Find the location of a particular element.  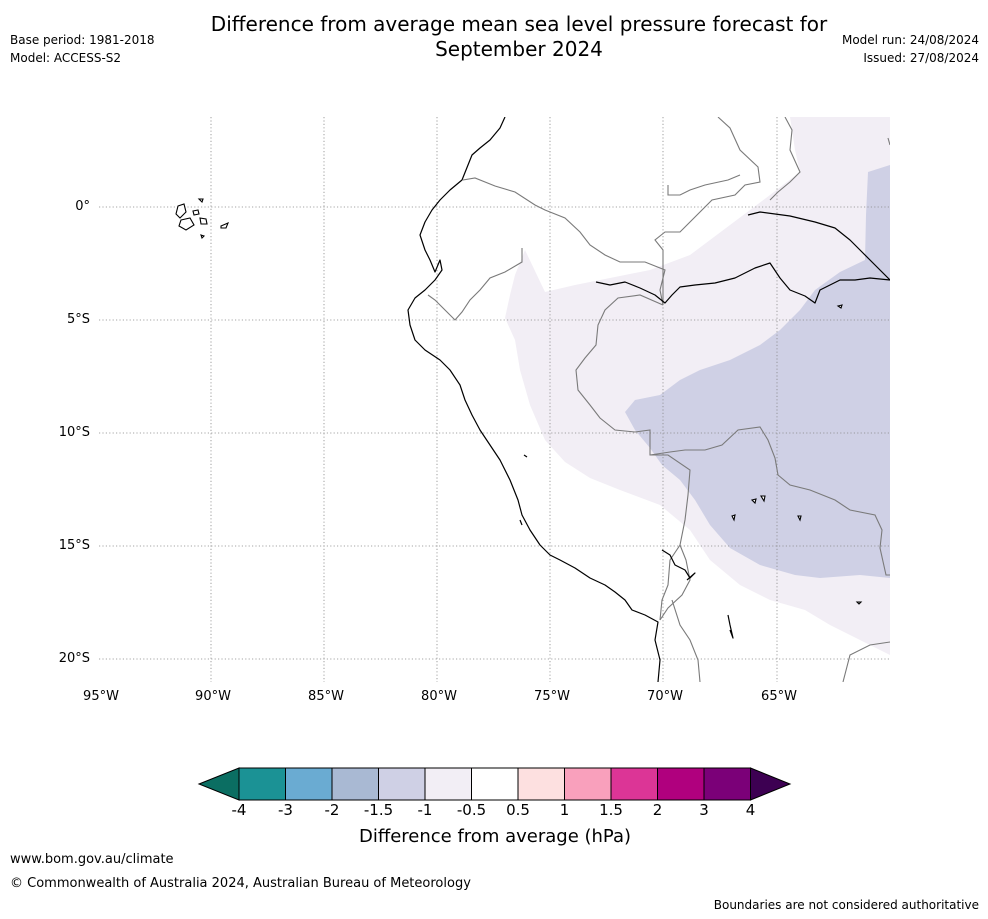

colorbar-tick: -1.5 is located at coordinates (378, 810).